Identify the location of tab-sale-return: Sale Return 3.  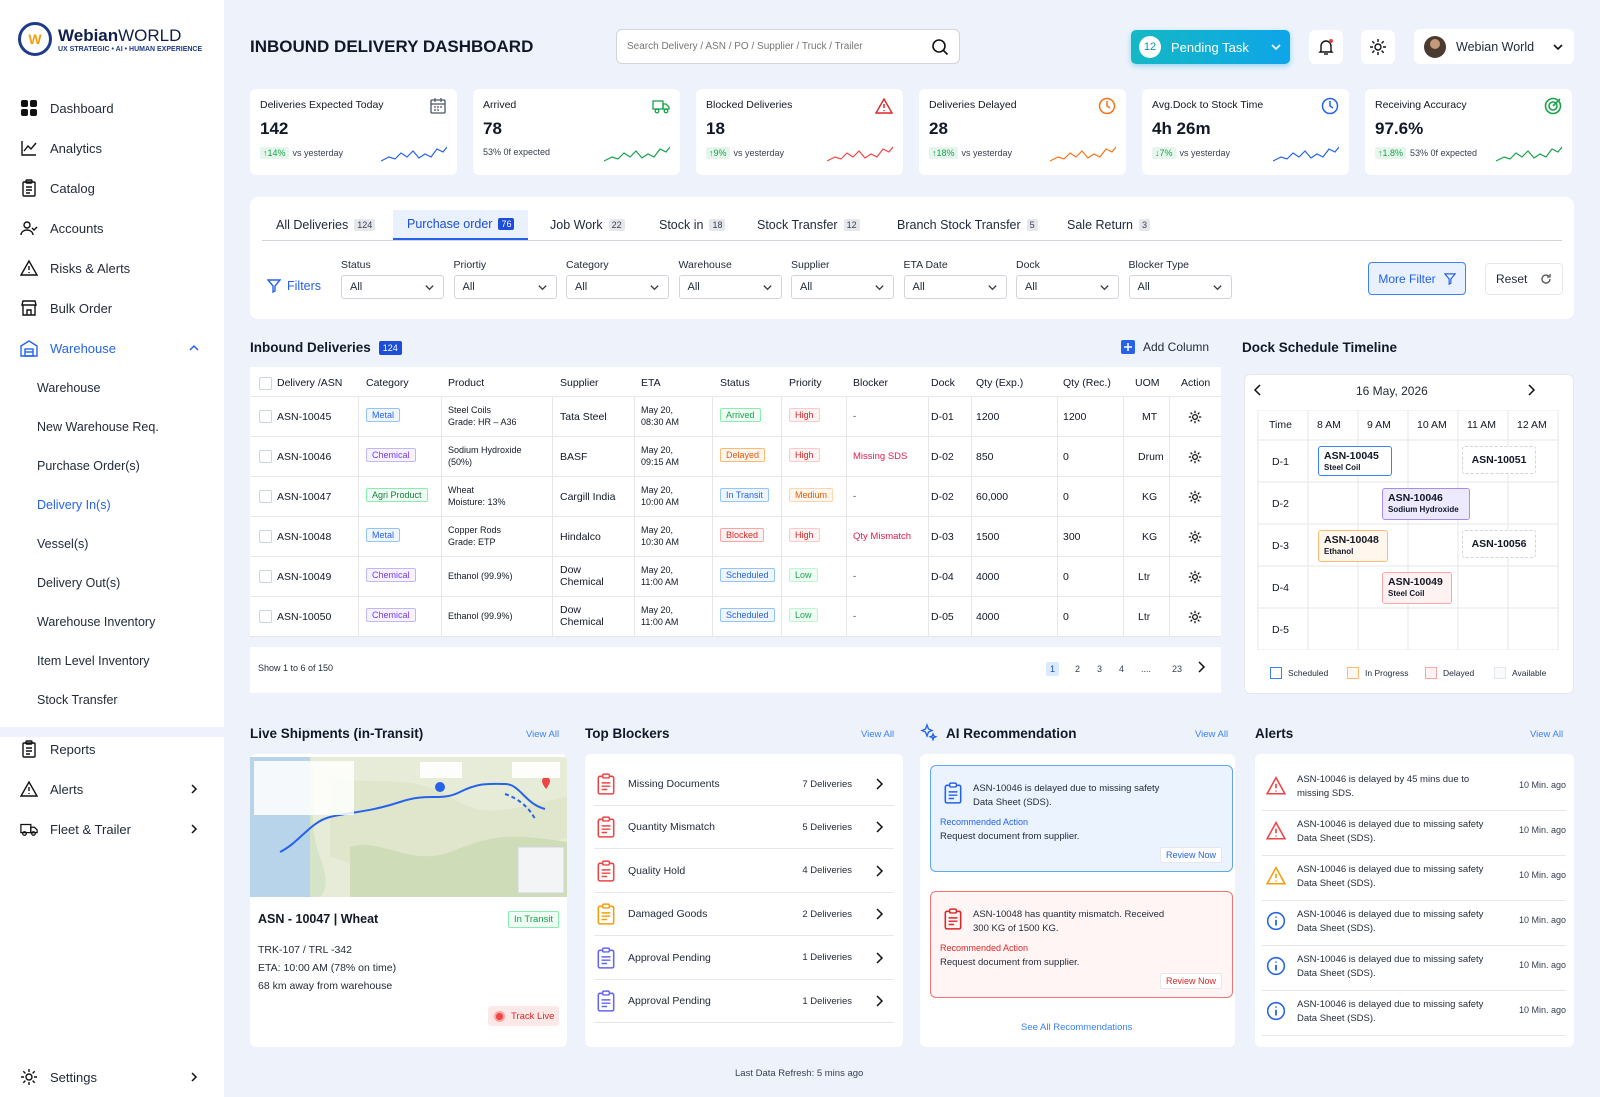
(1108, 225).